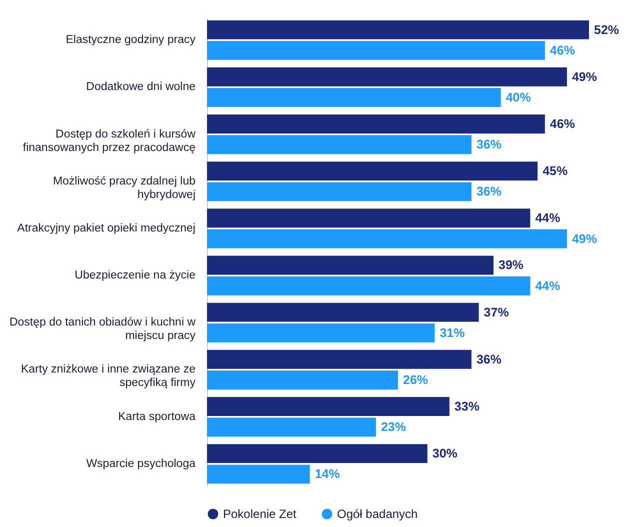 Image resolution: width=636 pixels, height=527 pixels. What do you see at coordinates (555, 171) in the screenshot?
I see `data-label: 45%` at bounding box center [555, 171].